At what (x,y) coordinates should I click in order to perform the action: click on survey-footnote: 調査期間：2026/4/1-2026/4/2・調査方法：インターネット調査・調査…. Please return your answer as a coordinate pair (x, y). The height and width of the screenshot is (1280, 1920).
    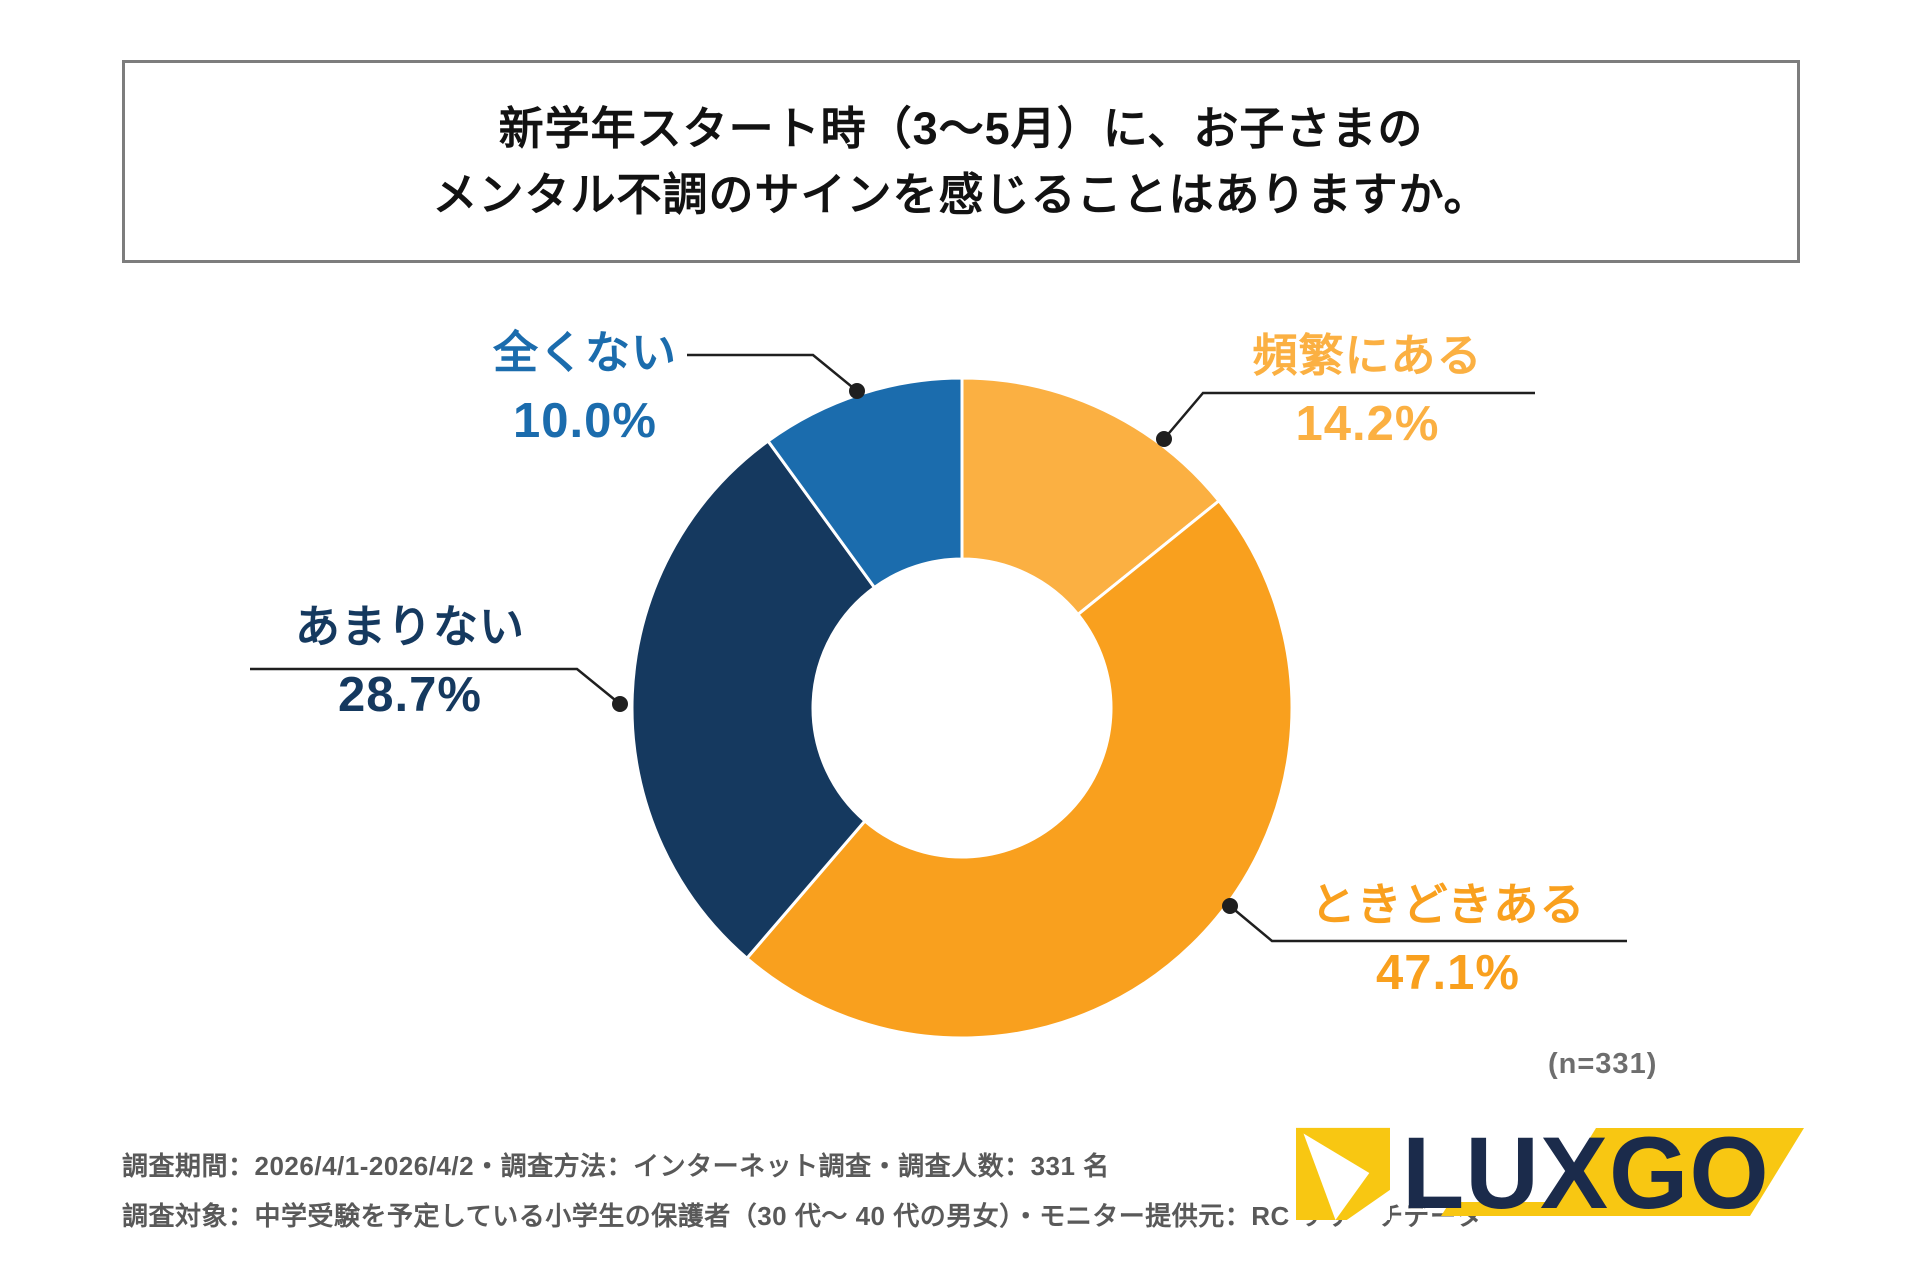
    Looking at the image, I should click on (802, 1196).